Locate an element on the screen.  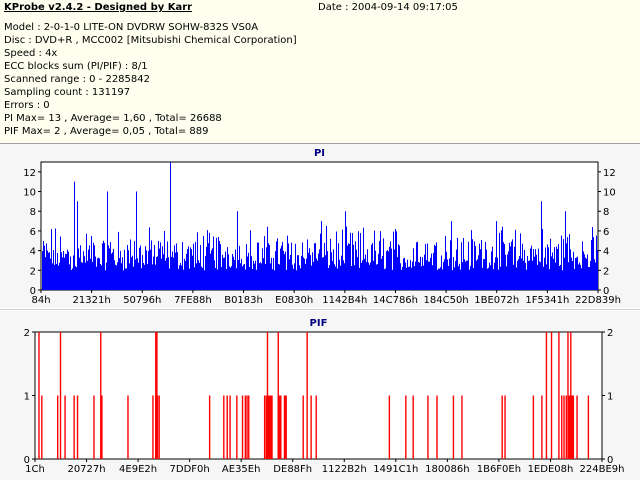
x-tick-label: 84h is located at coordinates (40, 300).